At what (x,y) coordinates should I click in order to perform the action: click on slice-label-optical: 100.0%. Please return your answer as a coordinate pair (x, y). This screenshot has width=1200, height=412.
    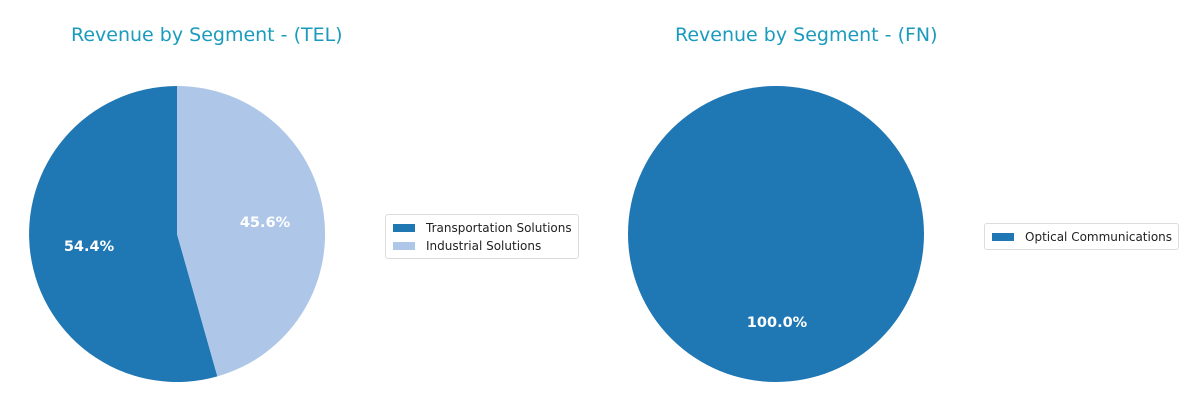
    Looking at the image, I should click on (777, 323).